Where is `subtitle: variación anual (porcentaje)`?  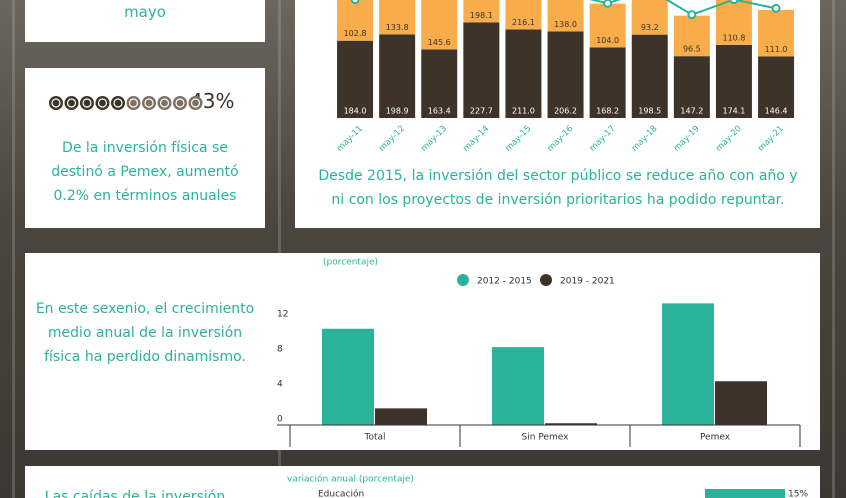 subtitle: variación anual (porcentaje) is located at coordinates (350, 479).